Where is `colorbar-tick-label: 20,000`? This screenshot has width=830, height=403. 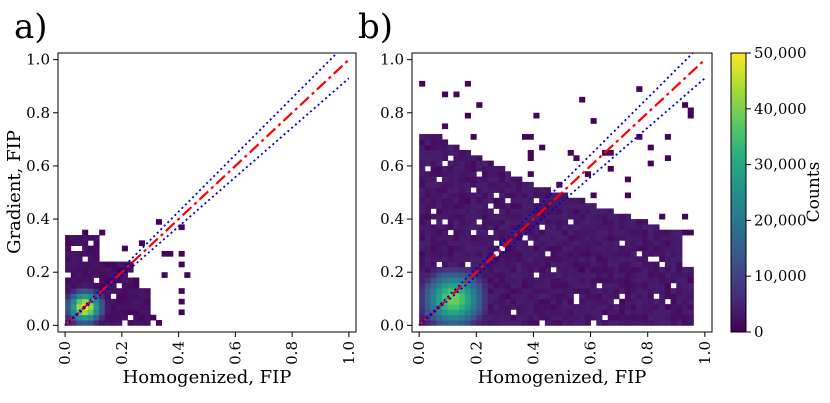
colorbar-tick-label: 20,000 is located at coordinates (780, 220).